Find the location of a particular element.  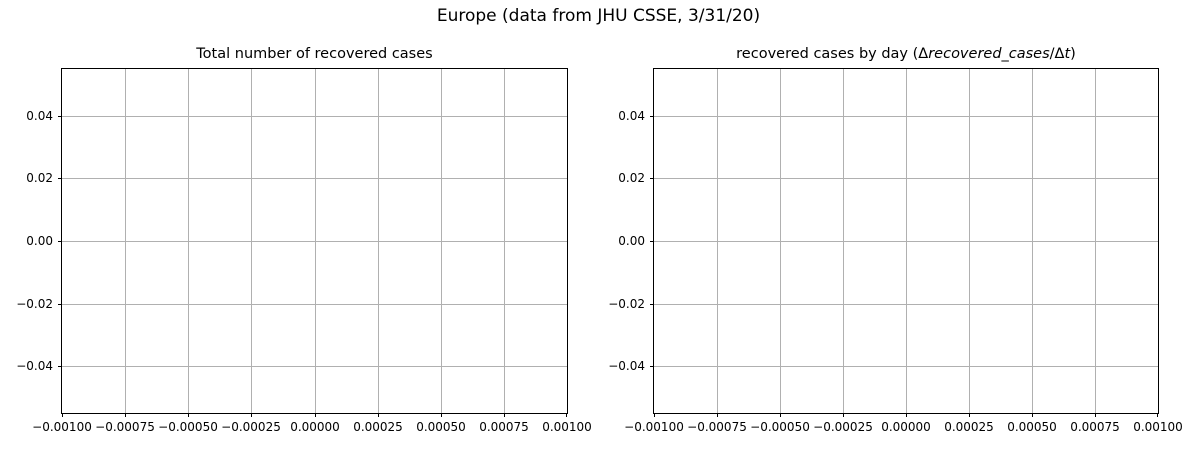

axes-title-text-segment: Total number of recovered cases is located at coordinates (314, 54).